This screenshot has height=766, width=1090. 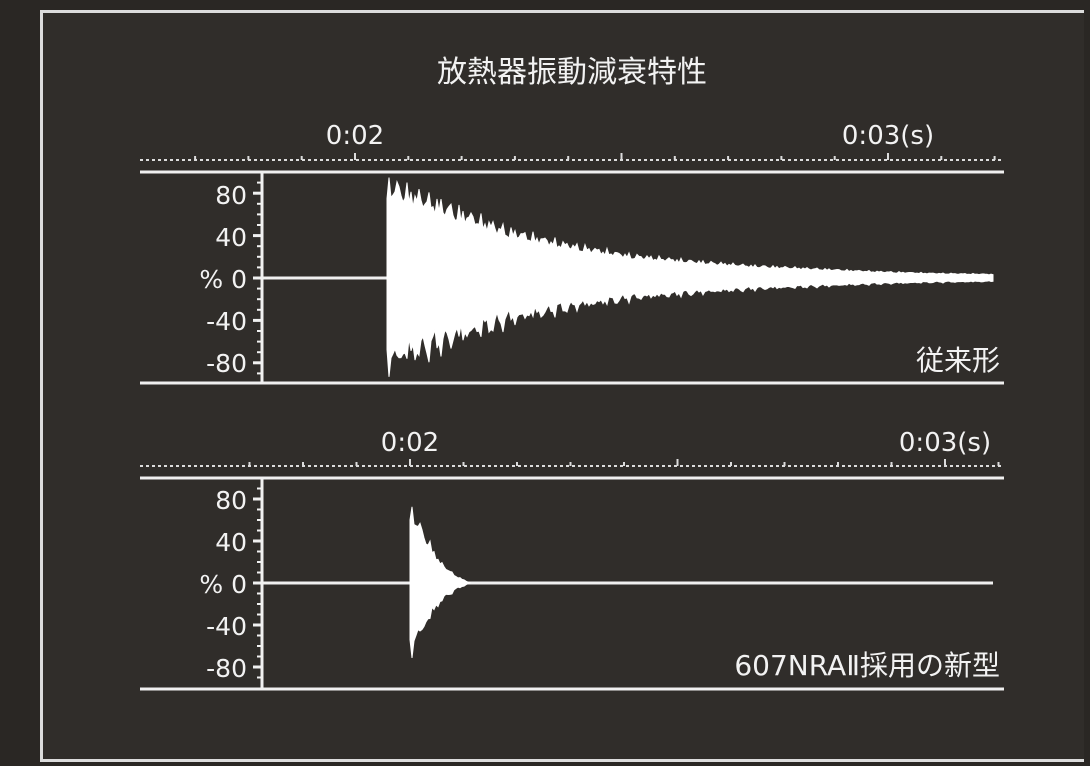 I want to click on series-label: 607NRAⅡ採用の新型, so click(x=867, y=665).